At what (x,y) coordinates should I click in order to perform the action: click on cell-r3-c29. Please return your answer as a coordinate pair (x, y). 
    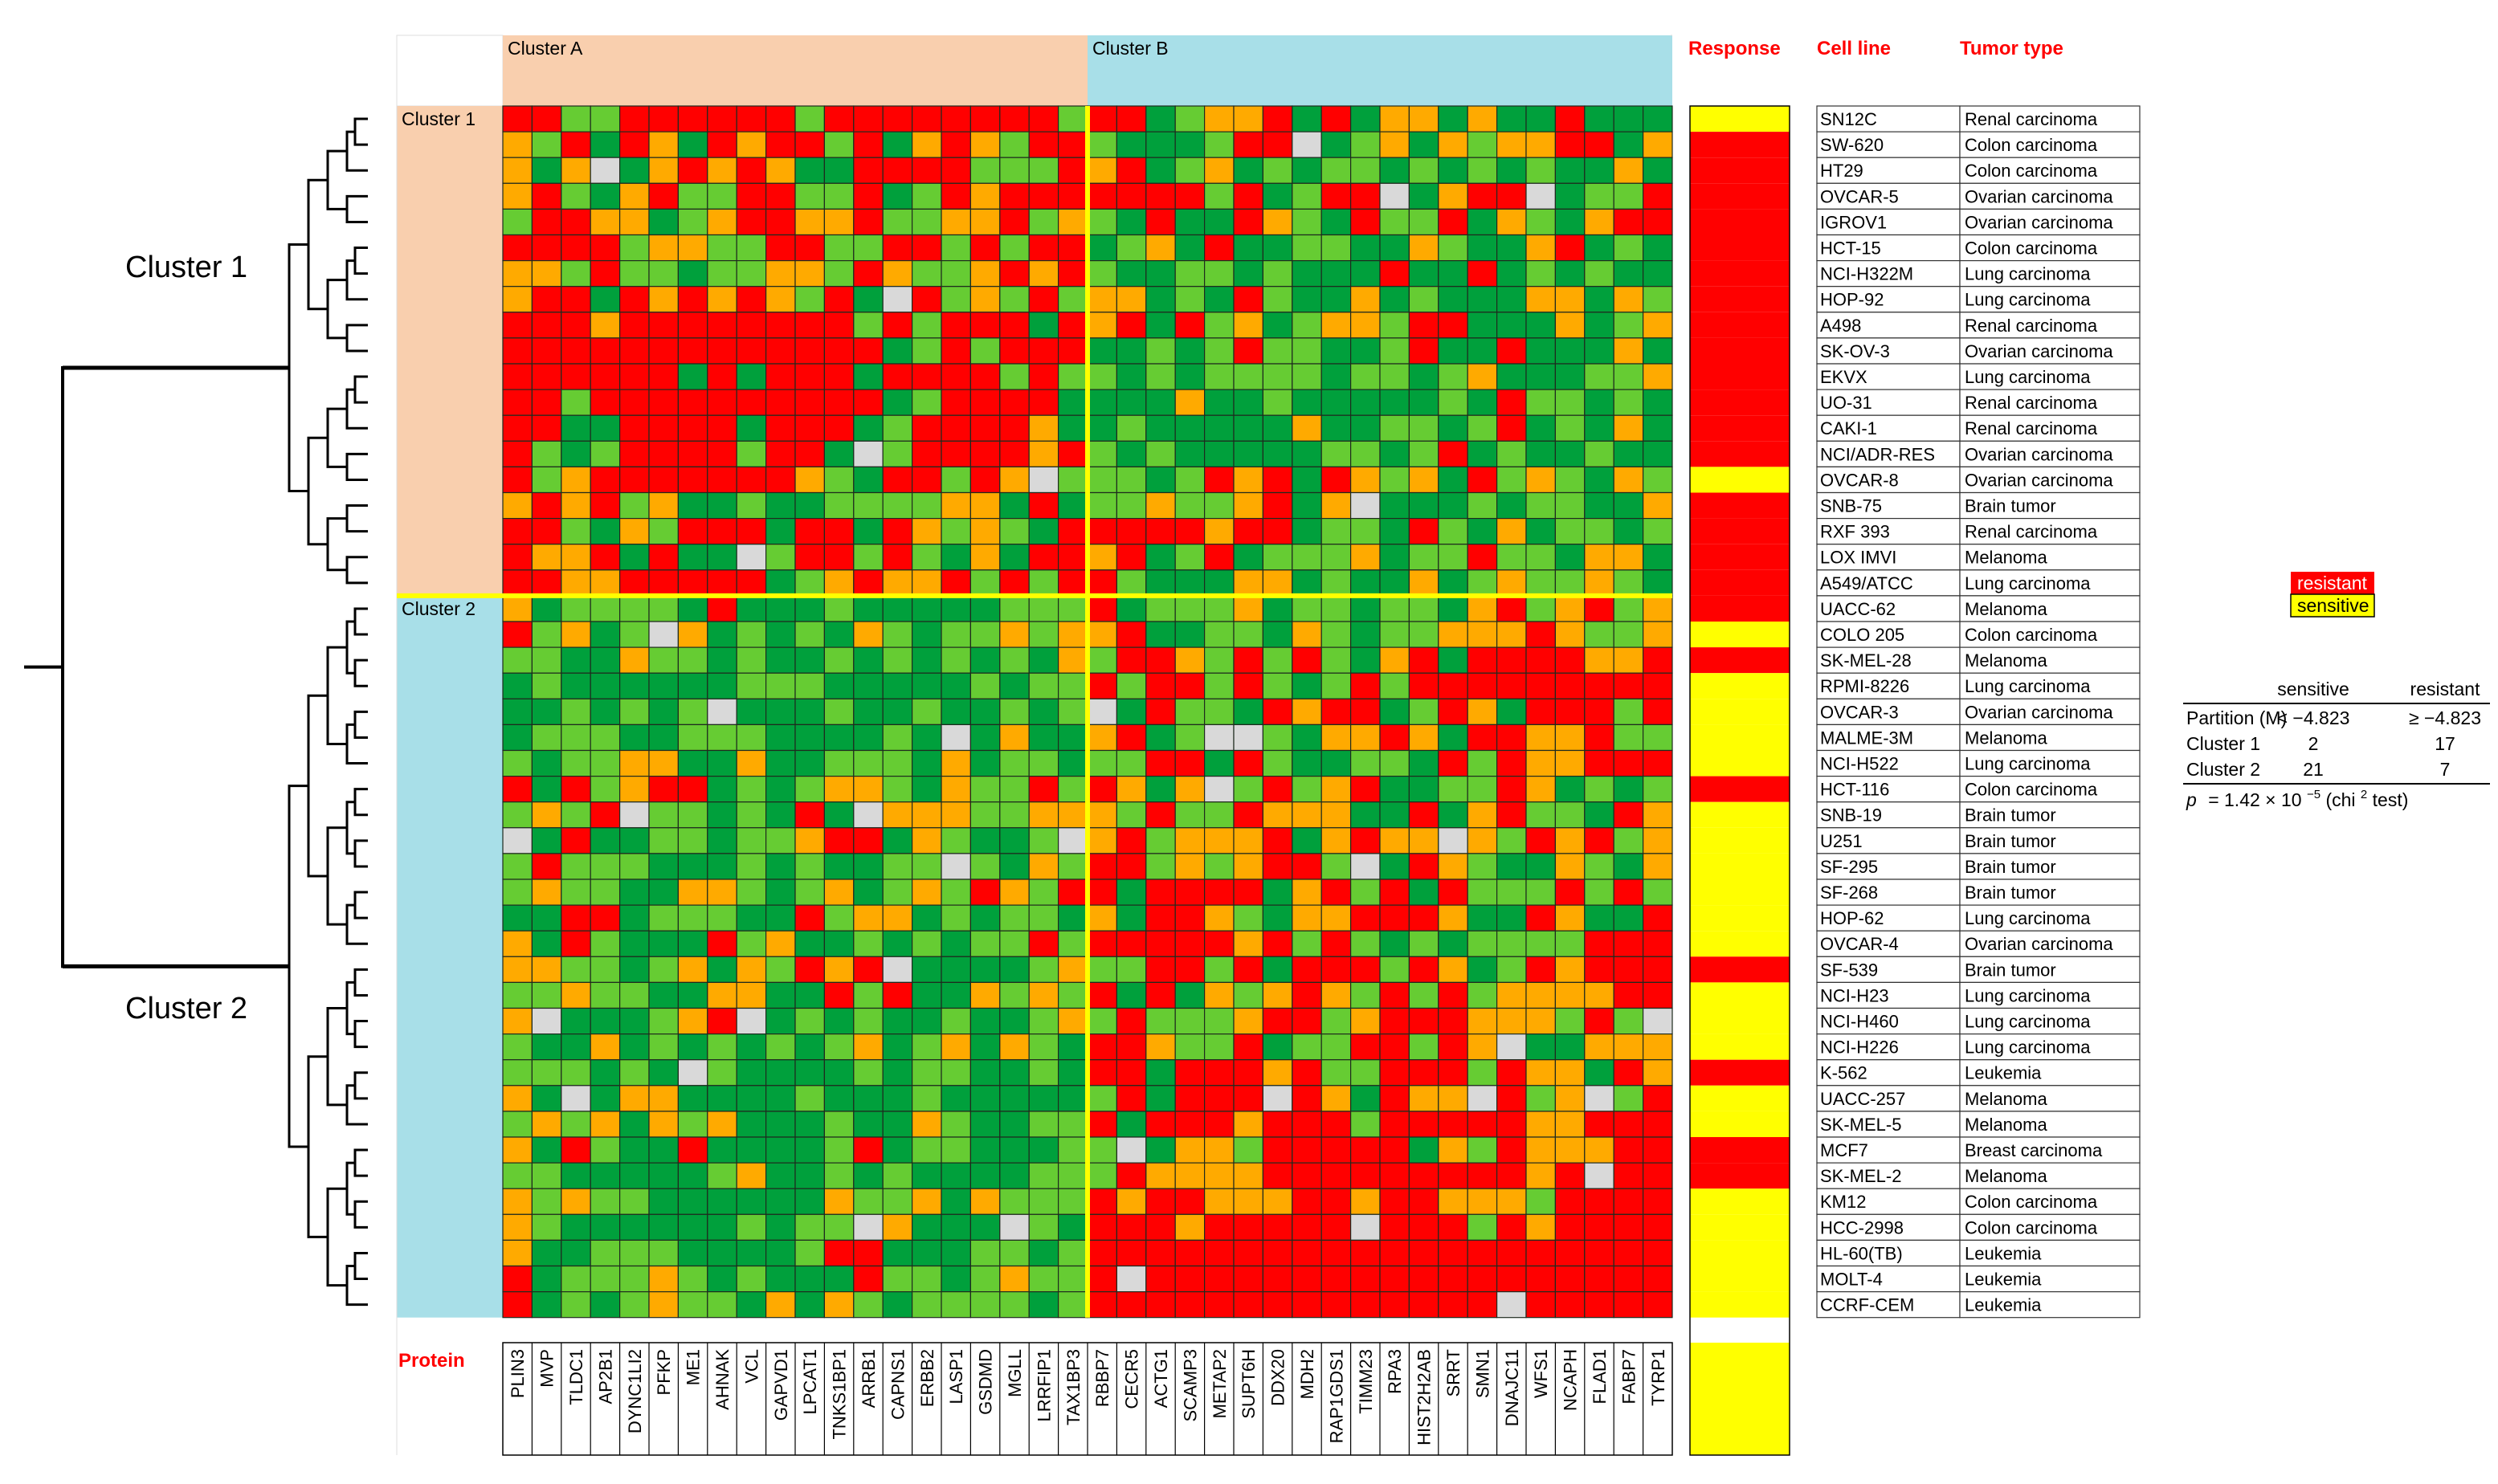
    Looking at the image, I should click on (1365, 196).